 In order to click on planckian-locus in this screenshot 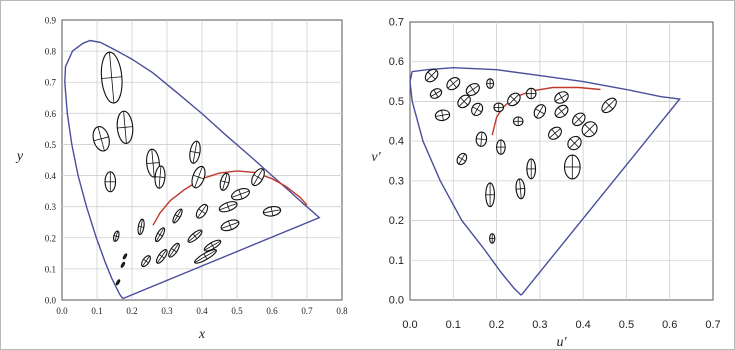, I will do `click(230, 198)`.